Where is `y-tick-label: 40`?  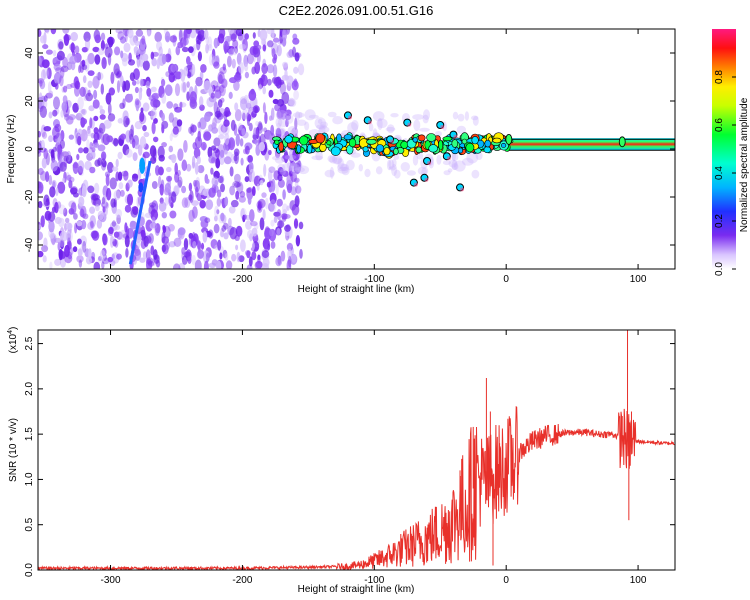
y-tick-label: 40 is located at coordinates (29, 53).